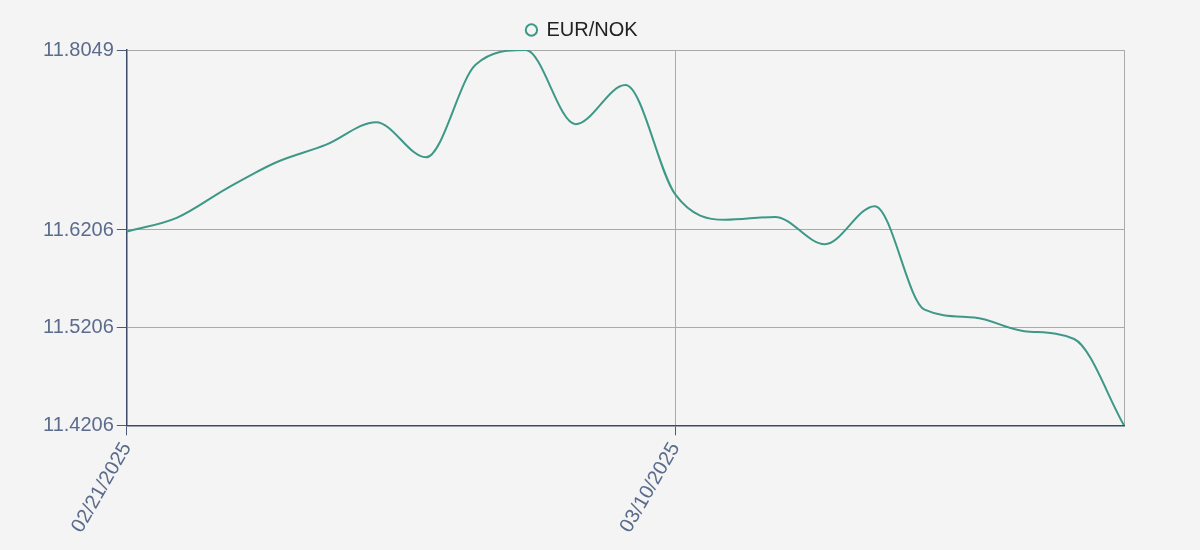  Describe the element at coordinates (78, 326) in the screenshot. I see `y-tick-label: 11.5206` at that location.